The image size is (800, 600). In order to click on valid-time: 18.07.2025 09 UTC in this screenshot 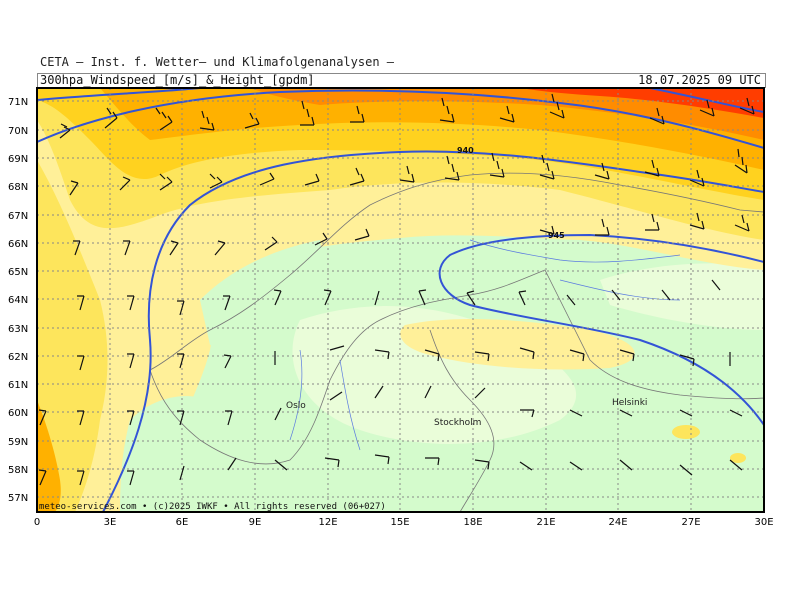, I will do `click(699, 80)`.